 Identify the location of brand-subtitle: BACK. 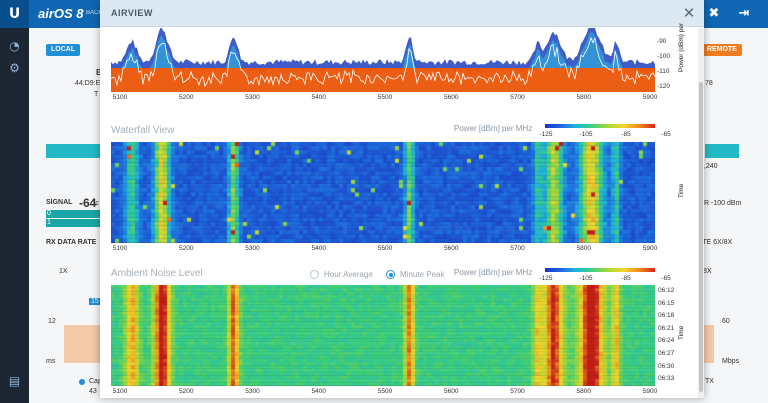
(94, 13).